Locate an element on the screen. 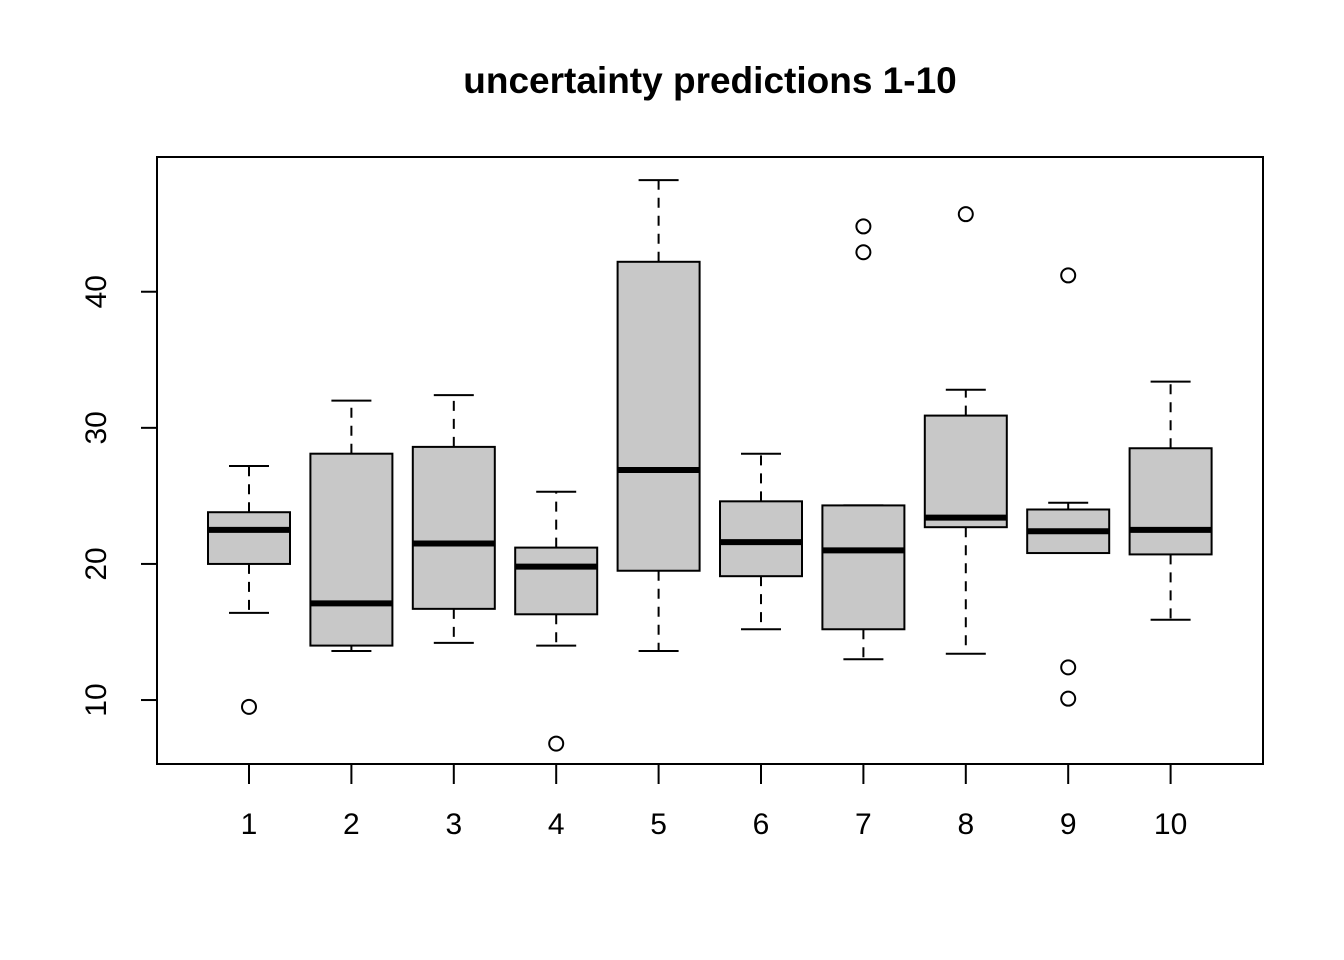  x-tick-label: 5 is located at coordinates (658, 824).